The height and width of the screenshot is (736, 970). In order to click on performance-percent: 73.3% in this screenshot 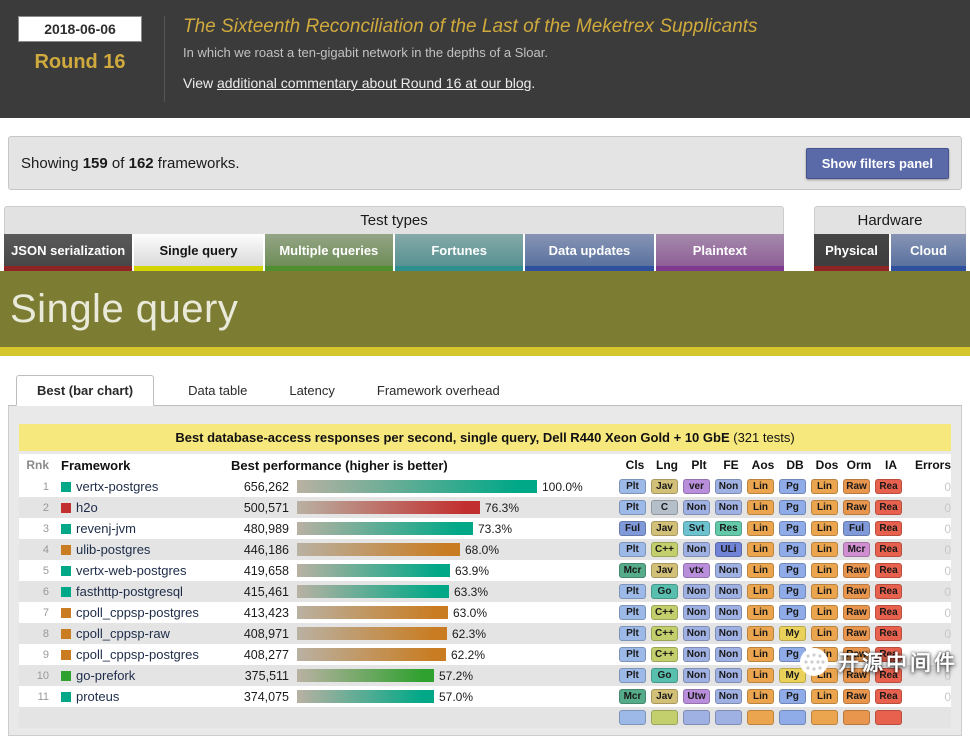, I will do `click(495, 528)`.